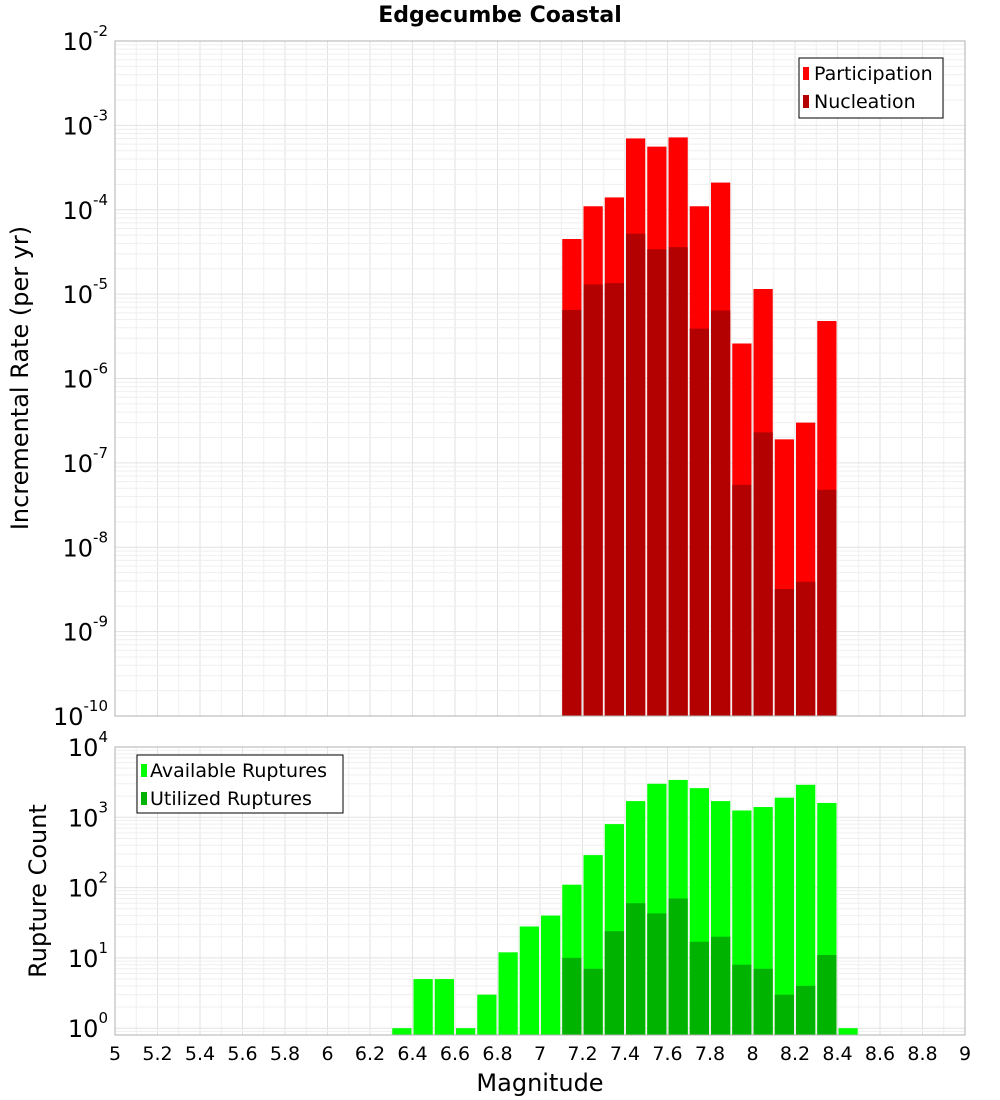  What do you see at coordinates (625, 907) in the screenshot?
I see `bottom-bars` at bounding box center [625, 907].